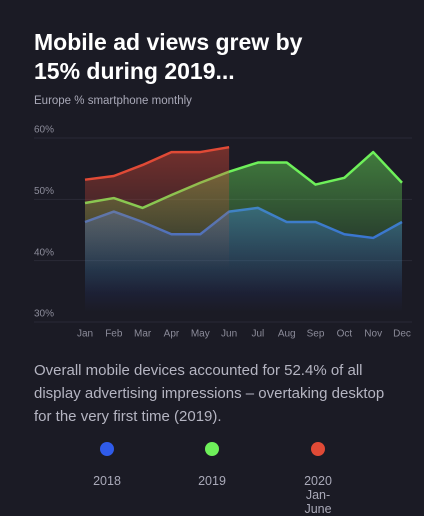 This screenshot has height=516, width=424. I want to click on x-tick-label: Sep, so click(316, 334).